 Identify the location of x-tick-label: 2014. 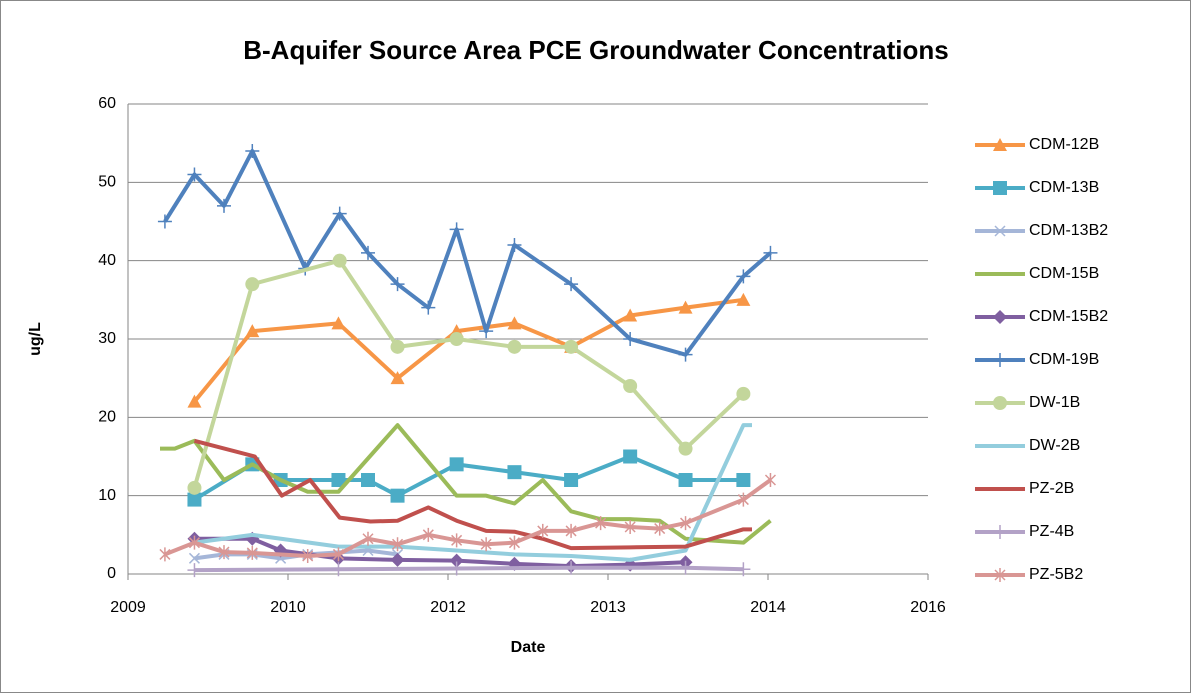
(768, 607).